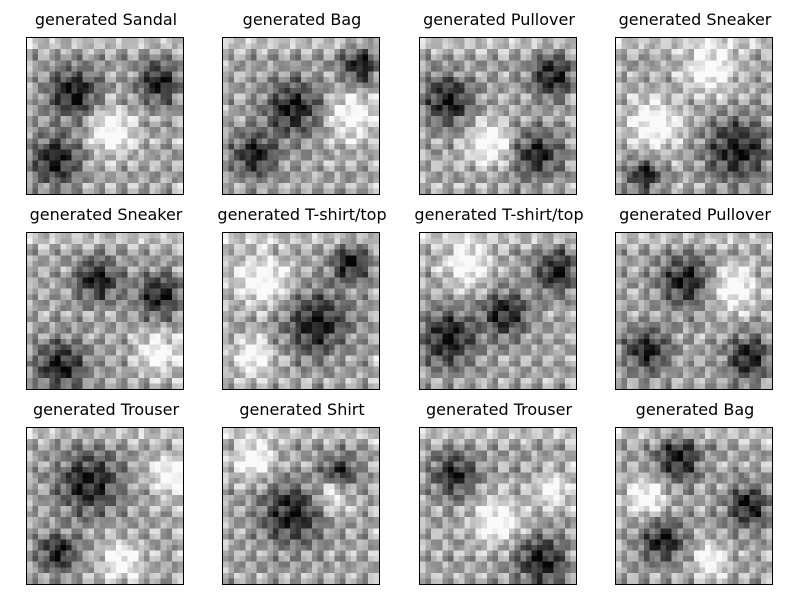  Describe the element at coordinates (106, 19) in the screenshot. I see `panel-title: generated Sandal` at that location.